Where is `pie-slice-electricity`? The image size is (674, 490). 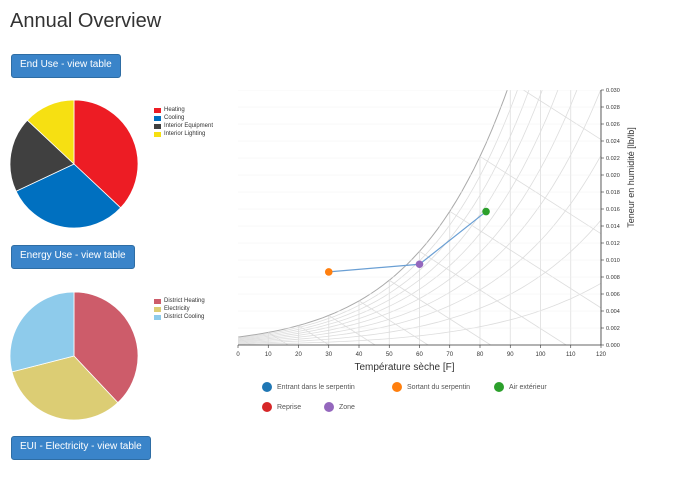 pie-slice-electricity is located at coordinates (65, 388).